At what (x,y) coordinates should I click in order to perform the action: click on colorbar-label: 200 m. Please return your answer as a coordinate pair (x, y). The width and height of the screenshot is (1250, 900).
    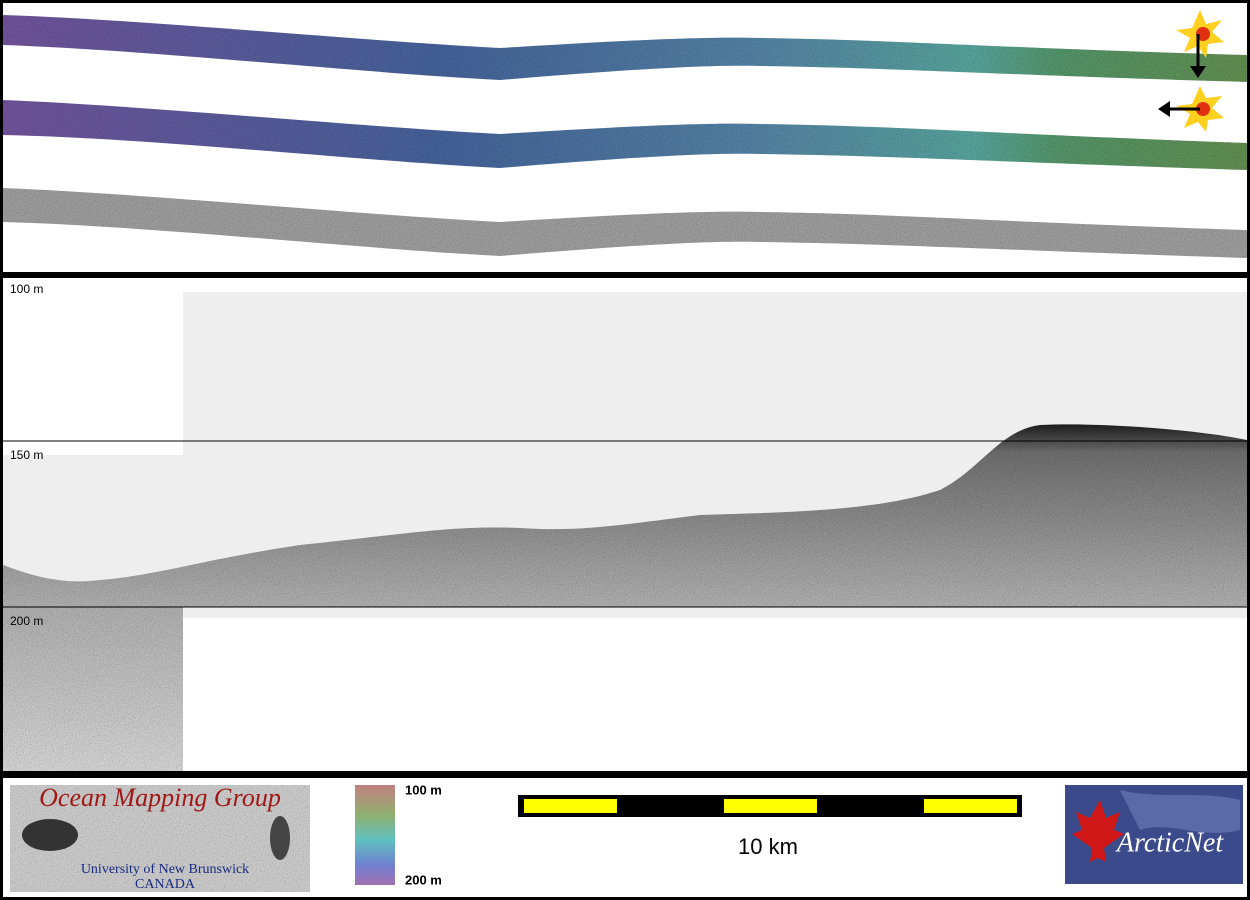
    Looking at the image, I should click on (423, 879).